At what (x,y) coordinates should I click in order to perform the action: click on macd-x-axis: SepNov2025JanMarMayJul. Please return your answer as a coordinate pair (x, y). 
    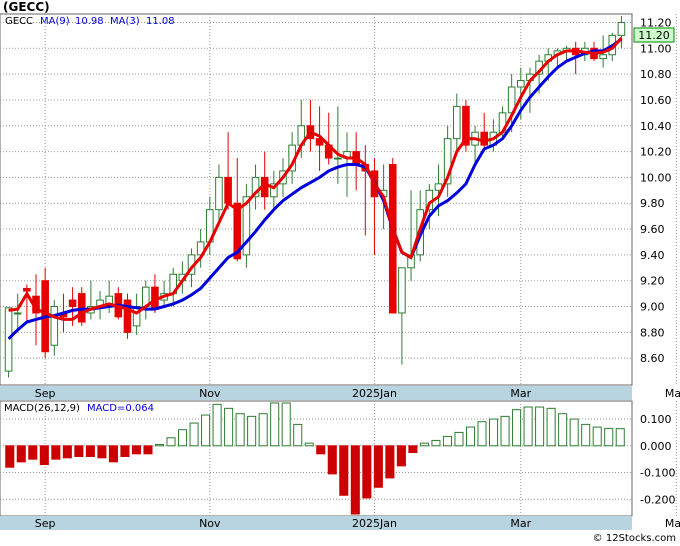
    Looking at the image, I should click on (357, 523).